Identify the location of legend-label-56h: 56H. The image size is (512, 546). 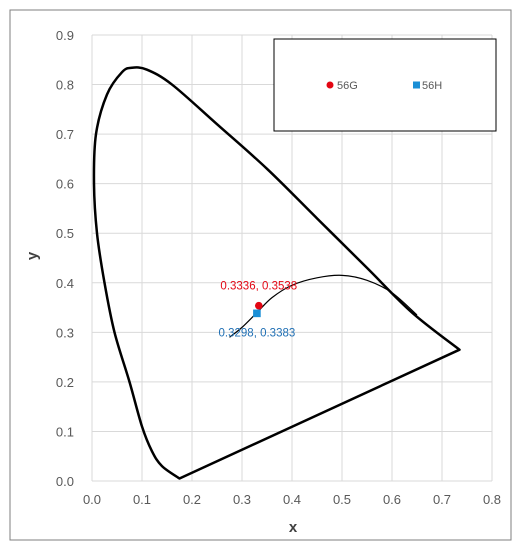
(432, 86).